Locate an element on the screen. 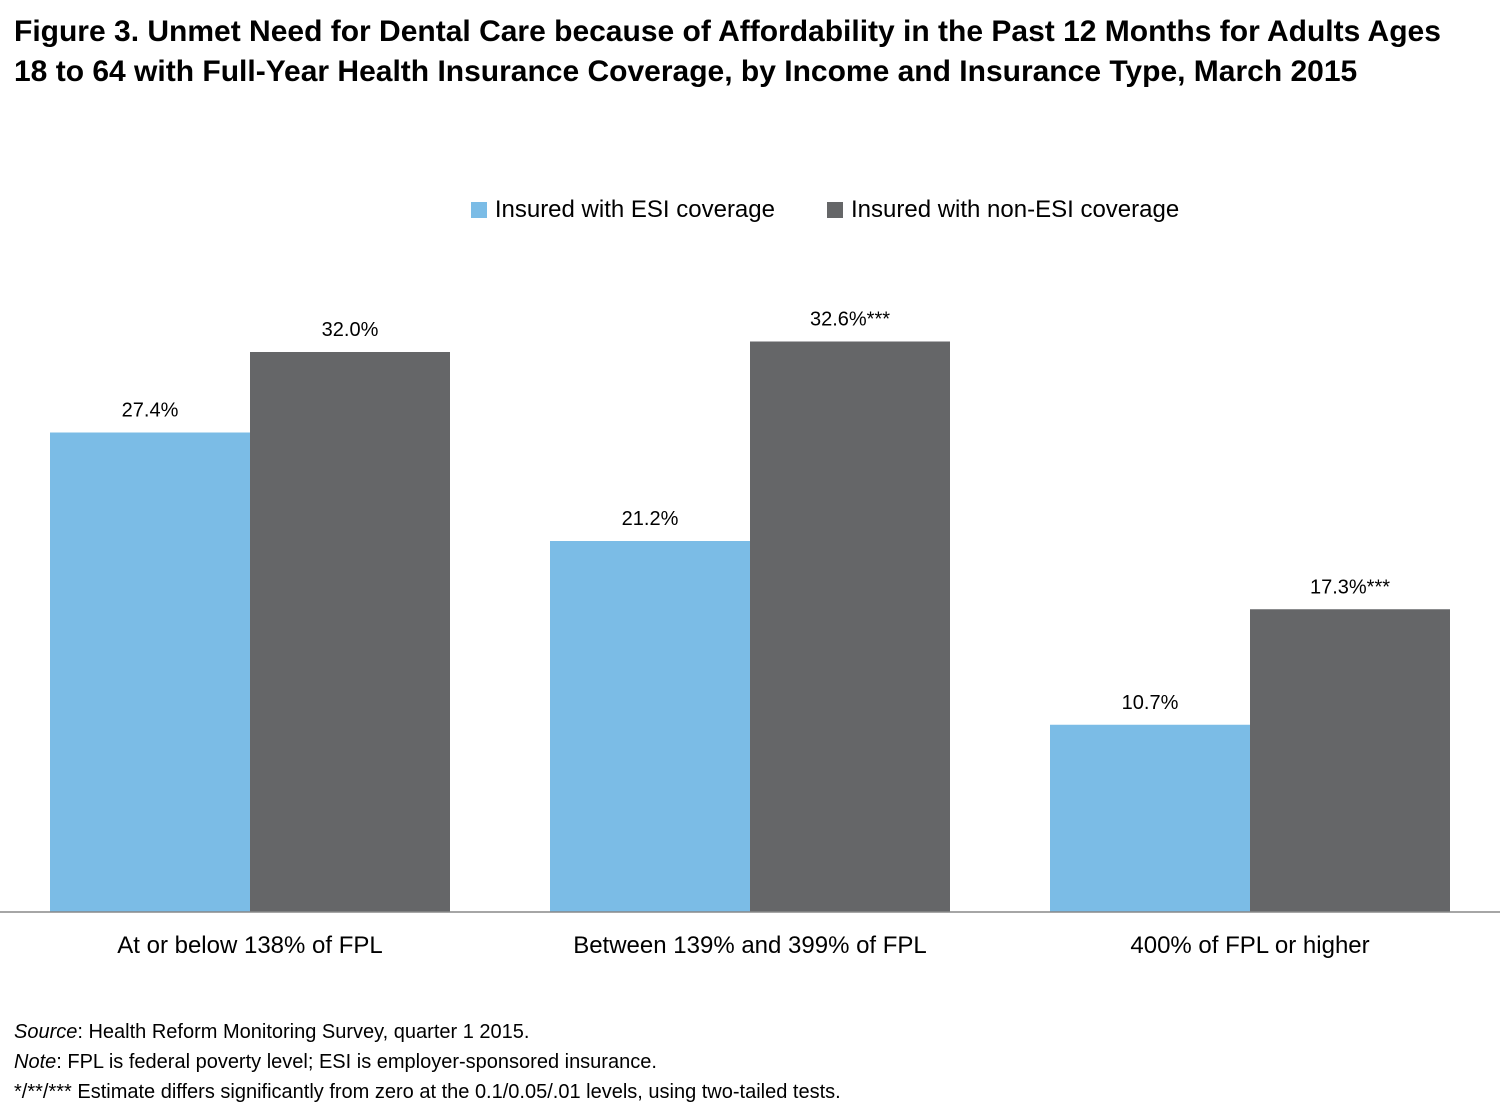 This screenshot has width=1500, height=1120. data-label-non-esi-2: 17.3%*** is located at coordinates (1350, 587).